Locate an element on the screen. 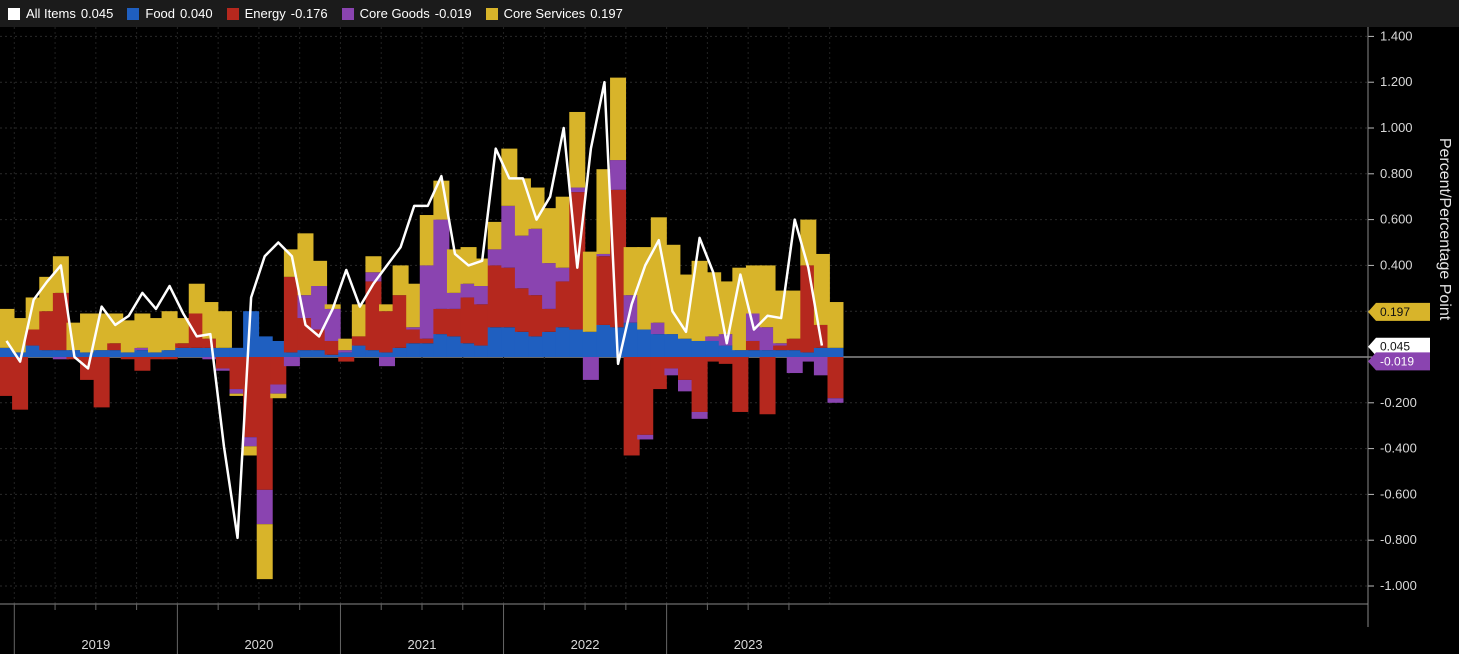 The image size is (1459, 654). legend-value: 0.045 is located at coordinates (97, 13).